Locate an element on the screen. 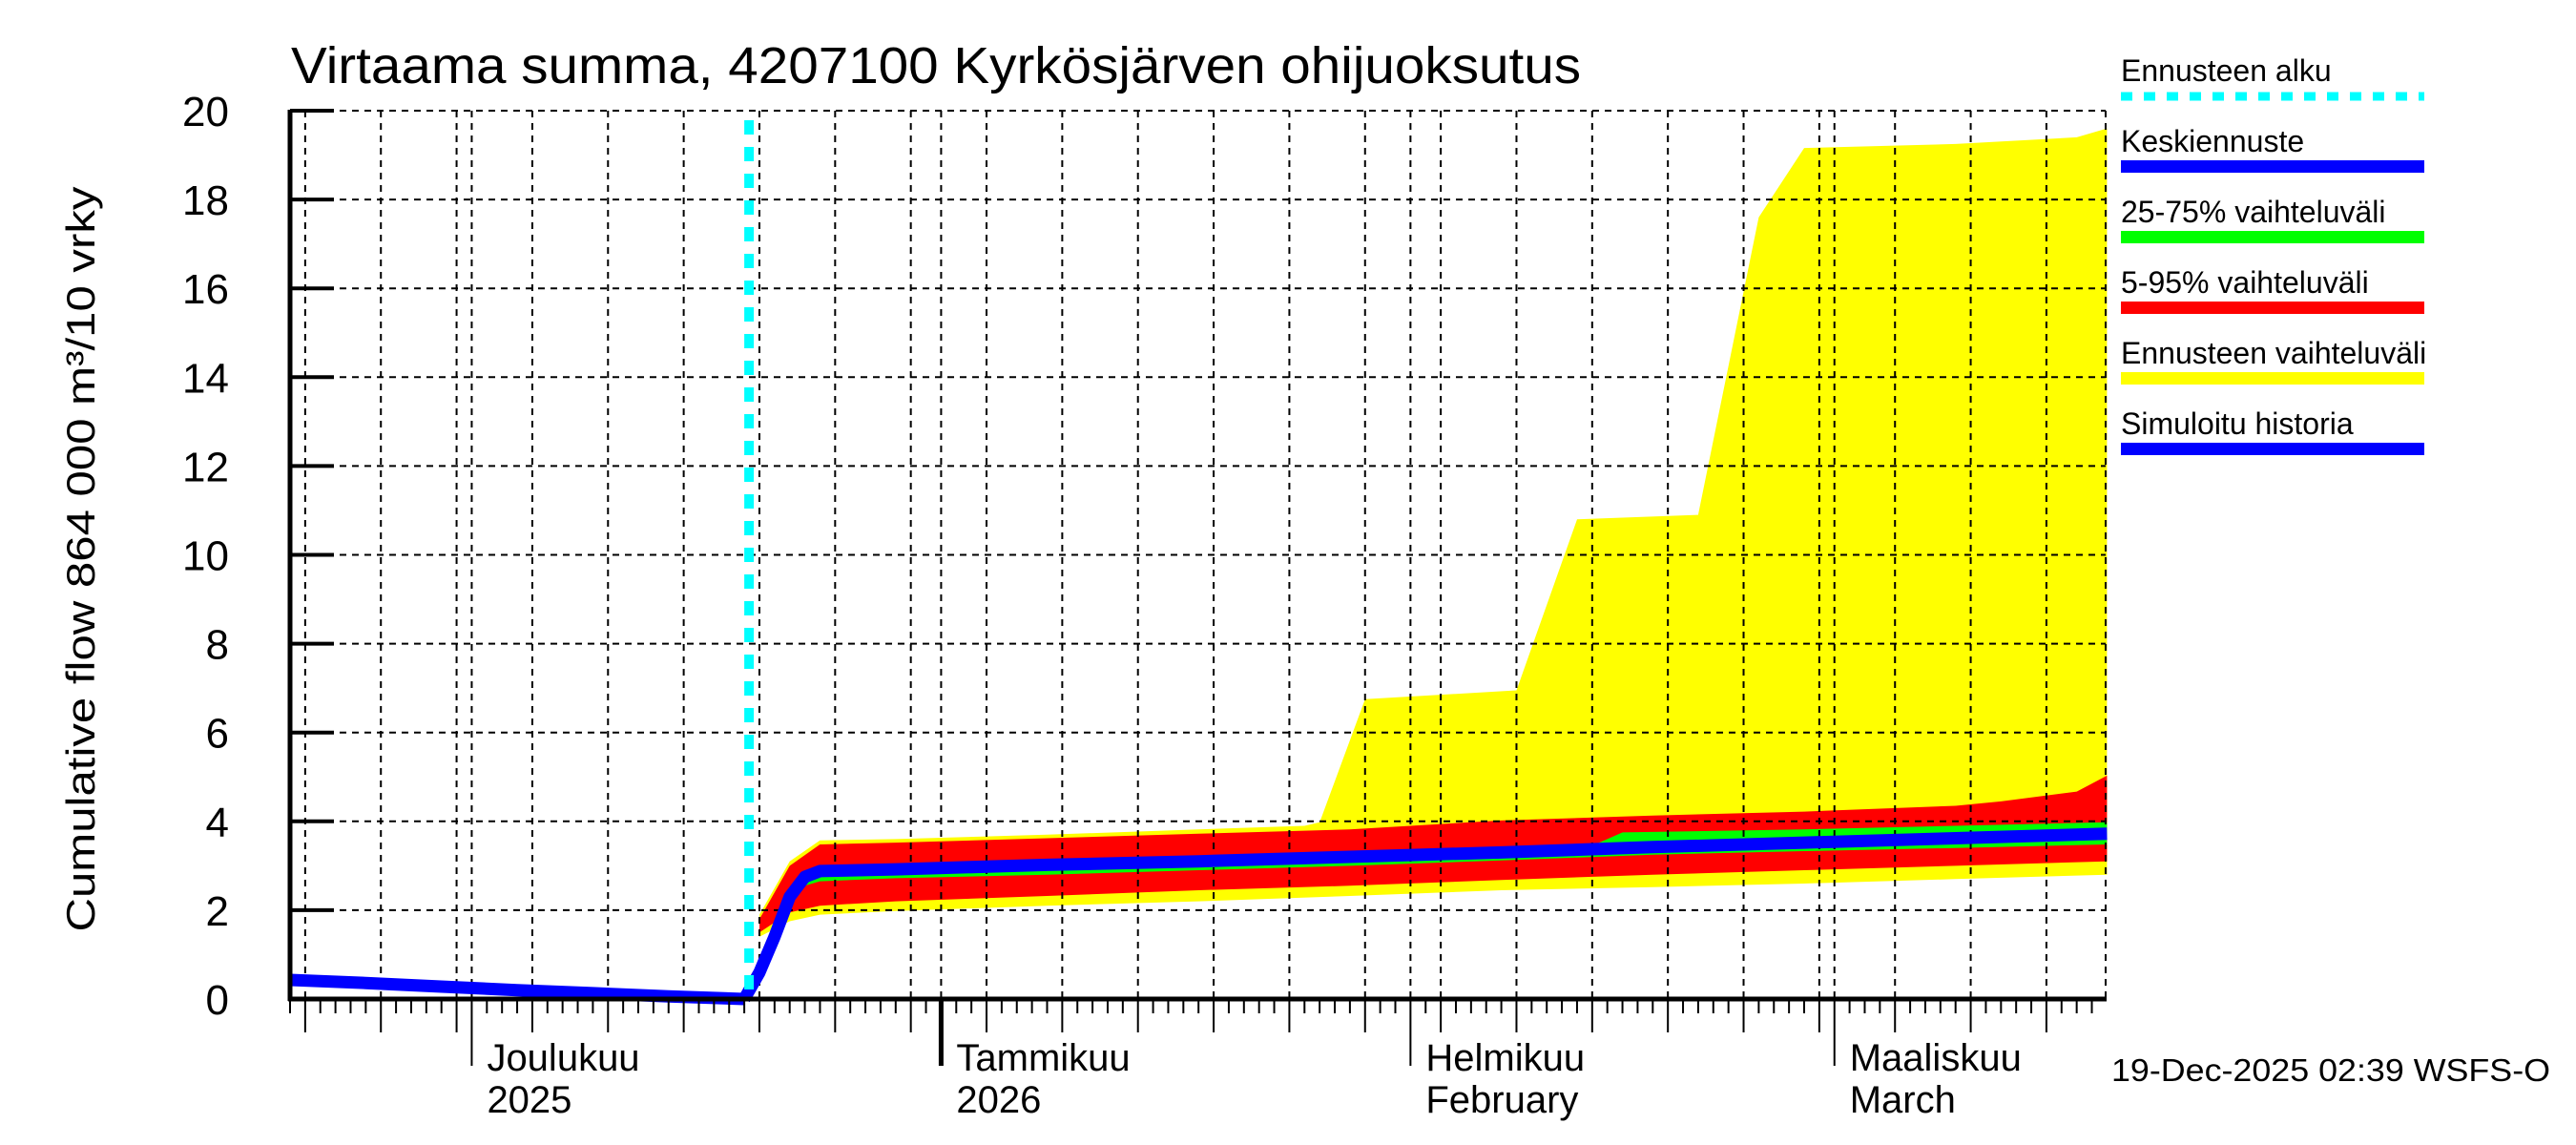  legend-item: 25-75% vaihteluväli is located at coordinates (2272, 219).